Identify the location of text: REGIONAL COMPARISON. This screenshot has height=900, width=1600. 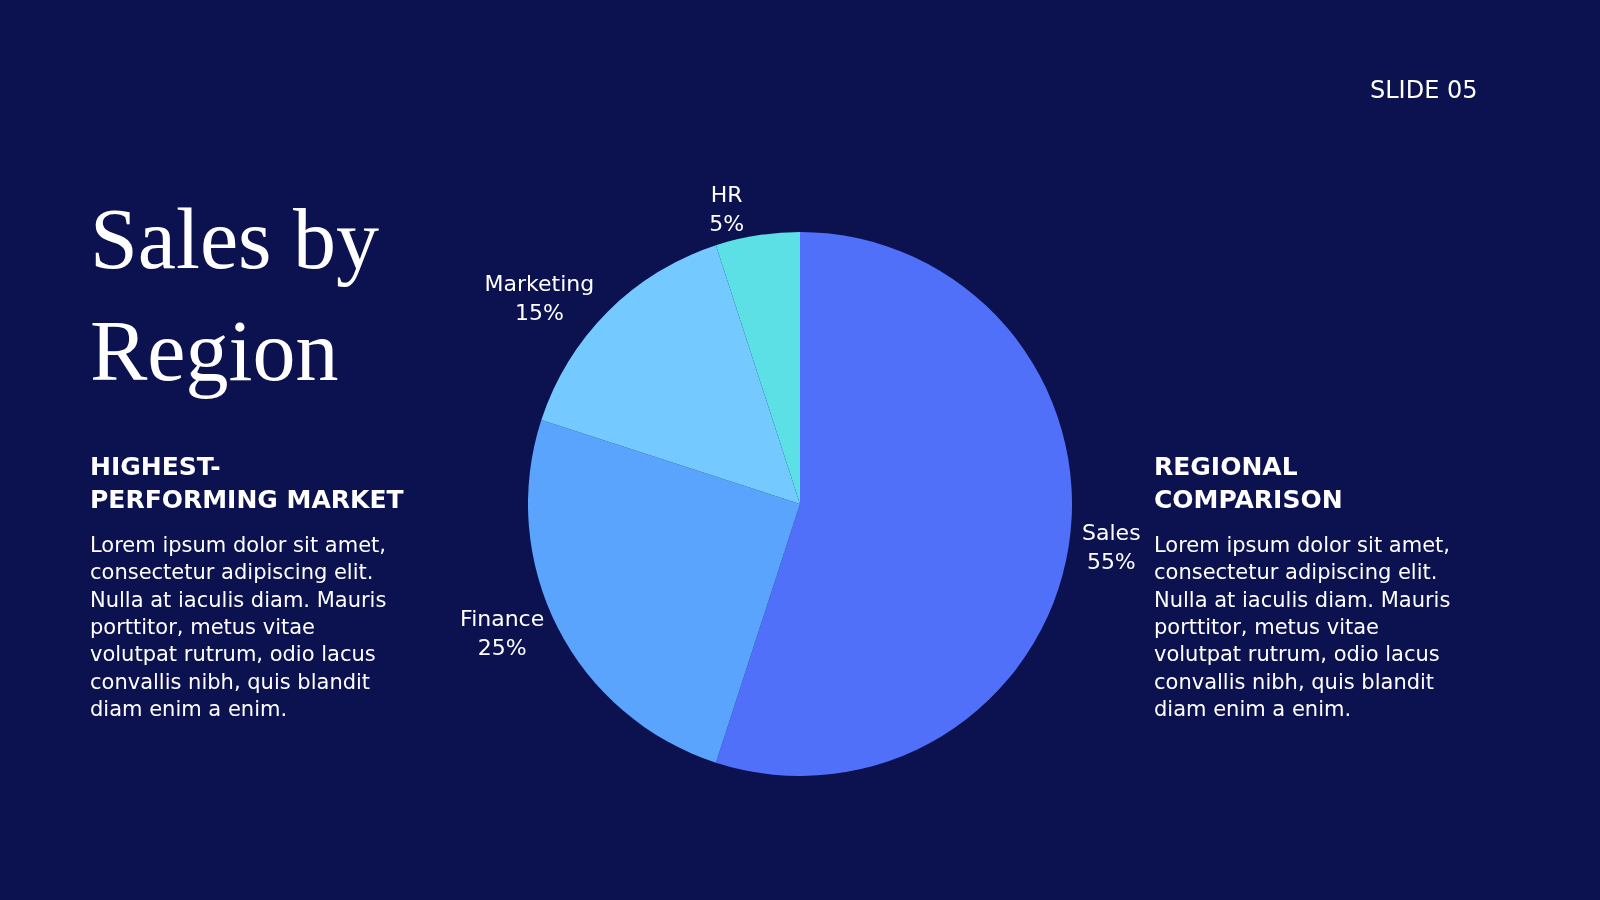
(1248, 483).